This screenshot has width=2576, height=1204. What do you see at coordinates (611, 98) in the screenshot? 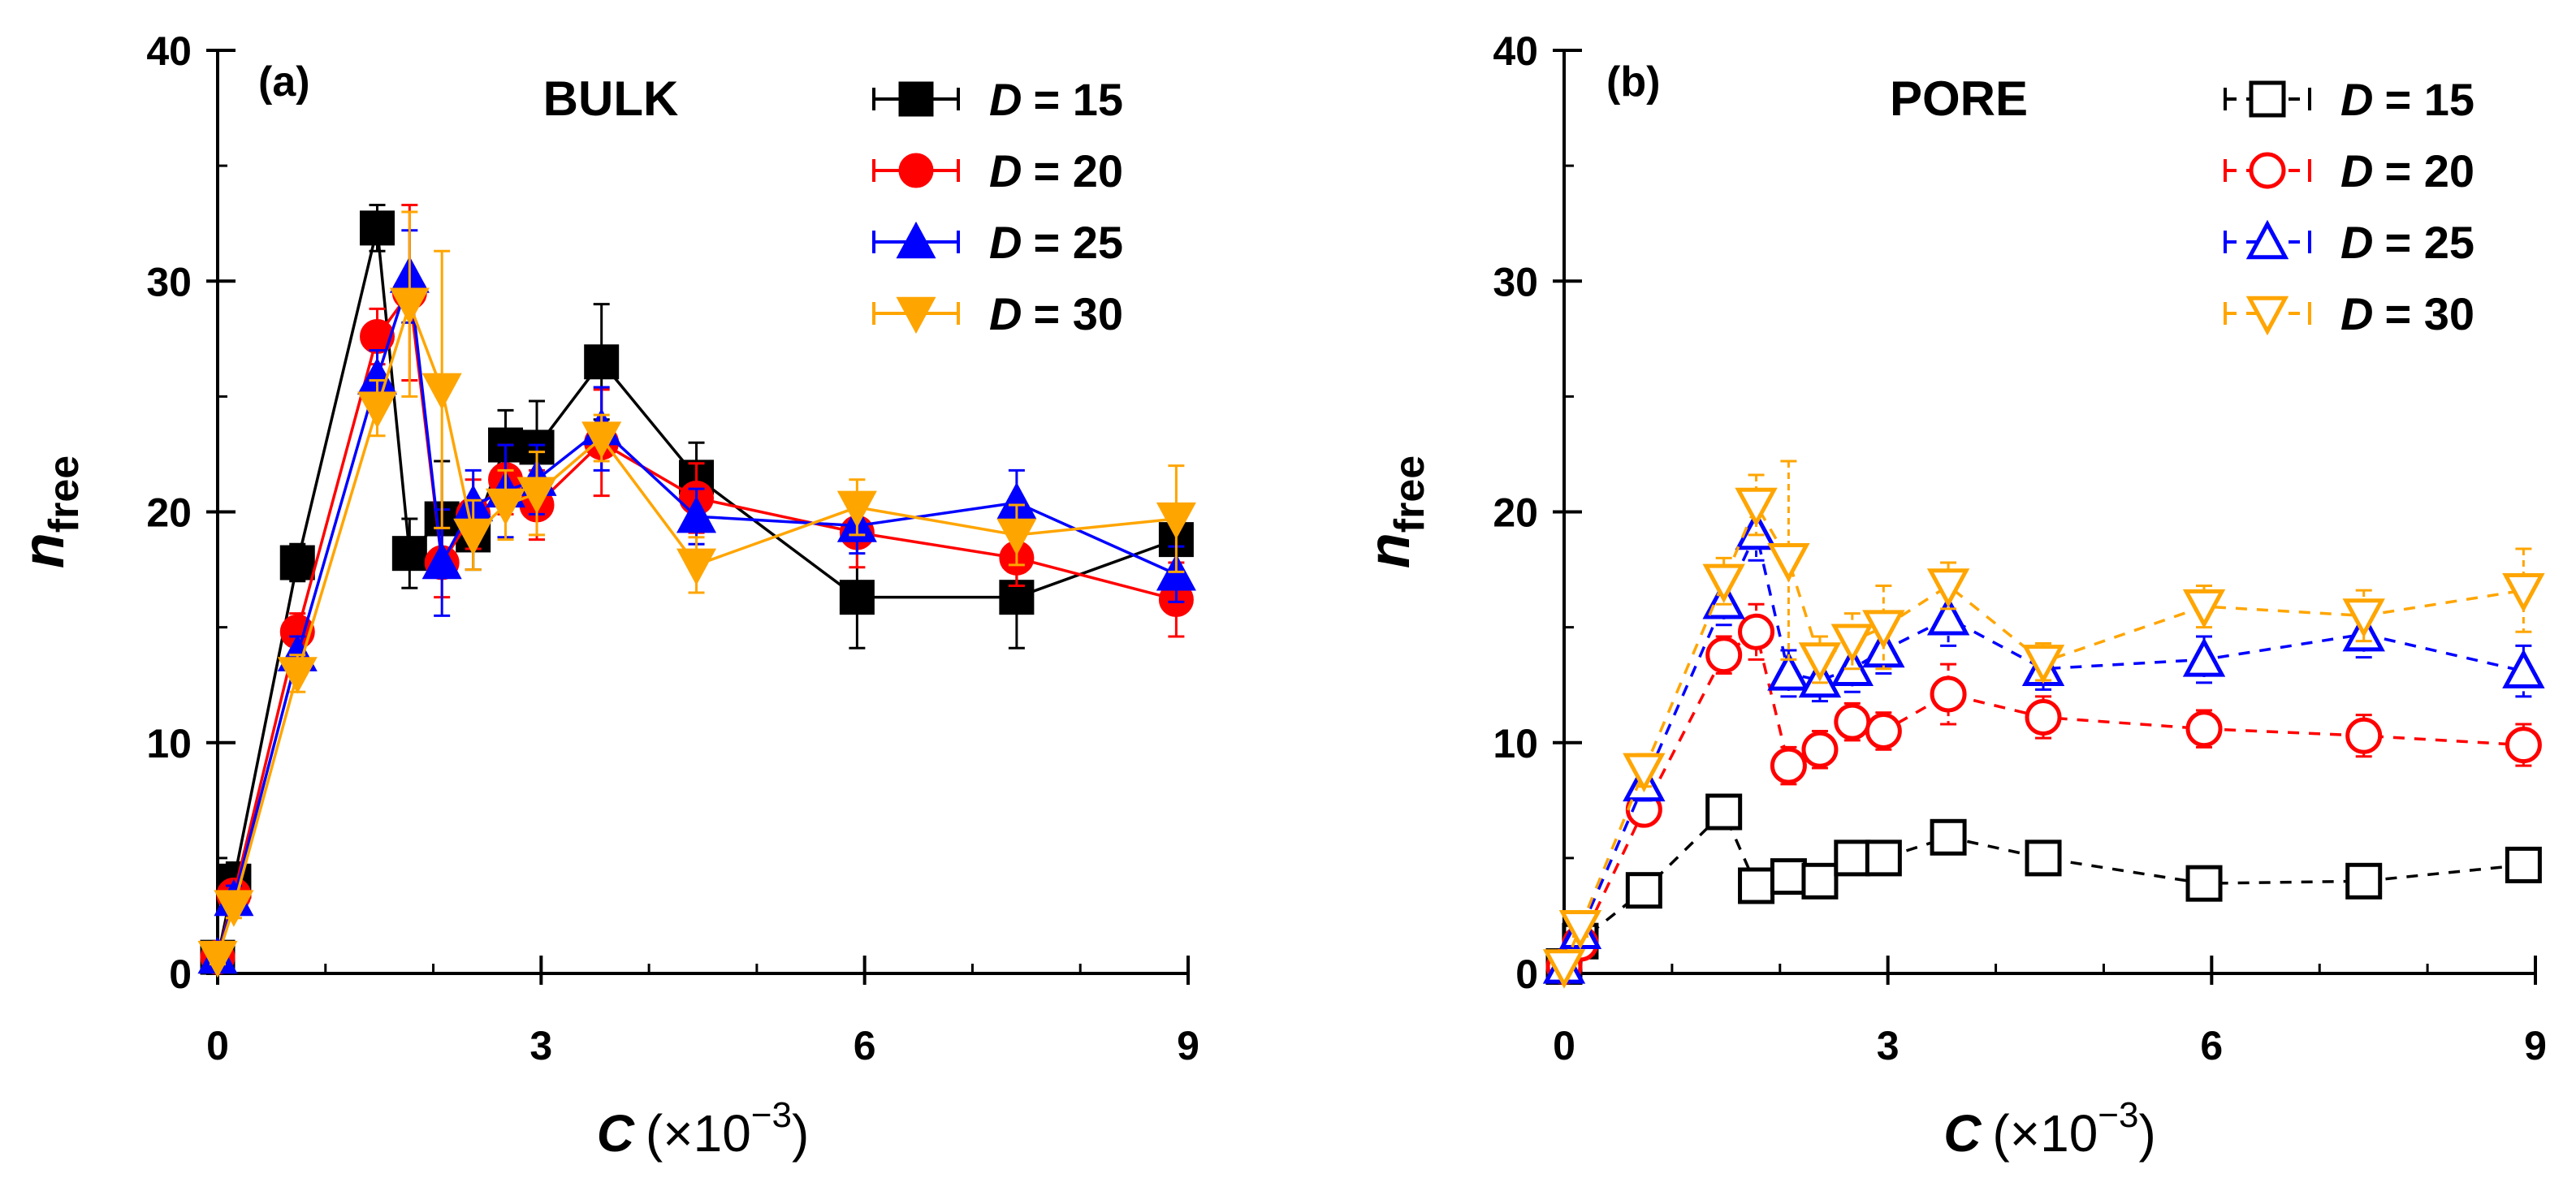
I see `panel-title: BULK` at bounding box center [611, 98].